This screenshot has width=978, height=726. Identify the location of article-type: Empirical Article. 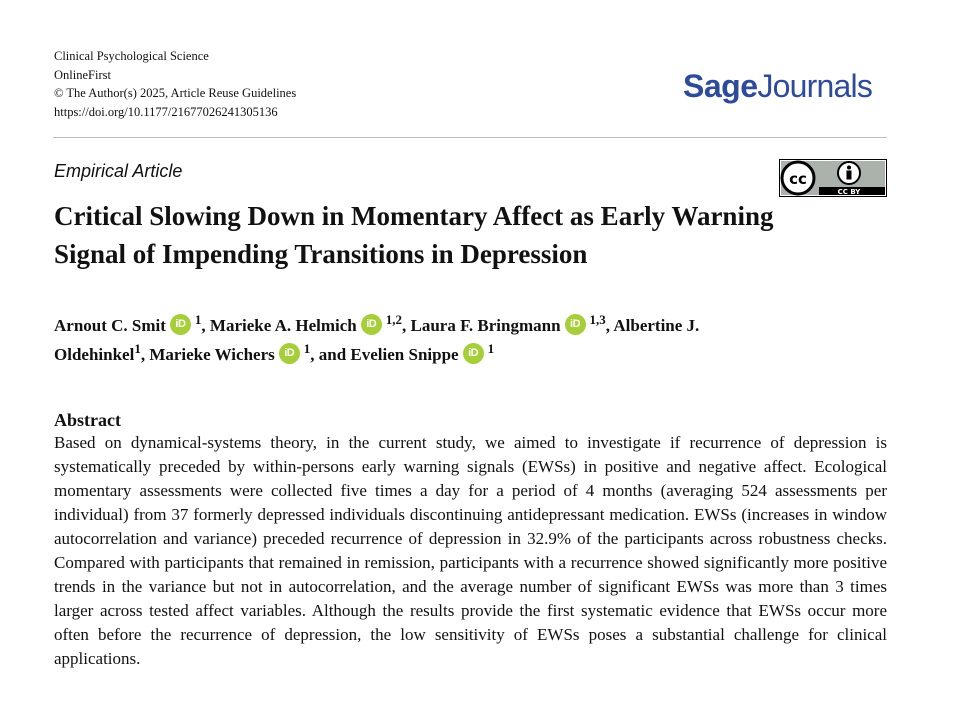
(118, 171).